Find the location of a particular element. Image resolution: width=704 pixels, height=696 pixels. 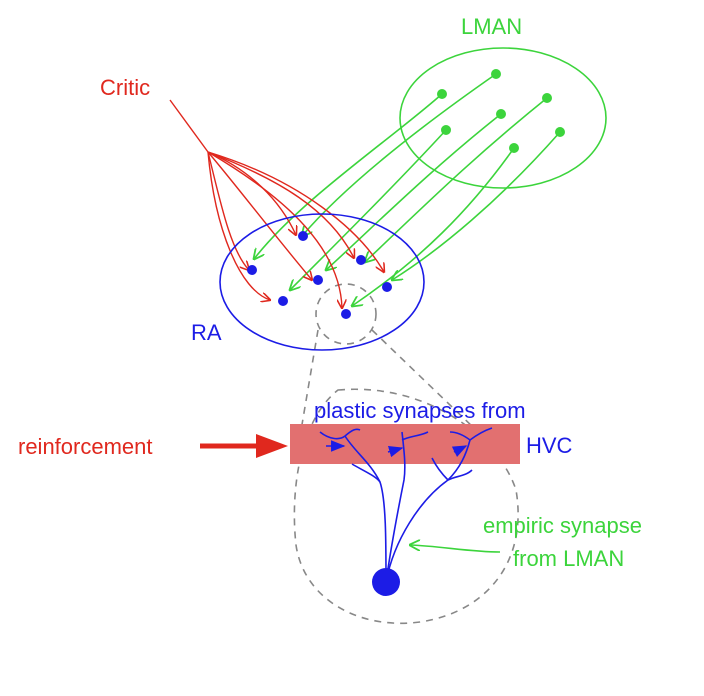

zoom-connector-right is located at coordinates (424, 380).